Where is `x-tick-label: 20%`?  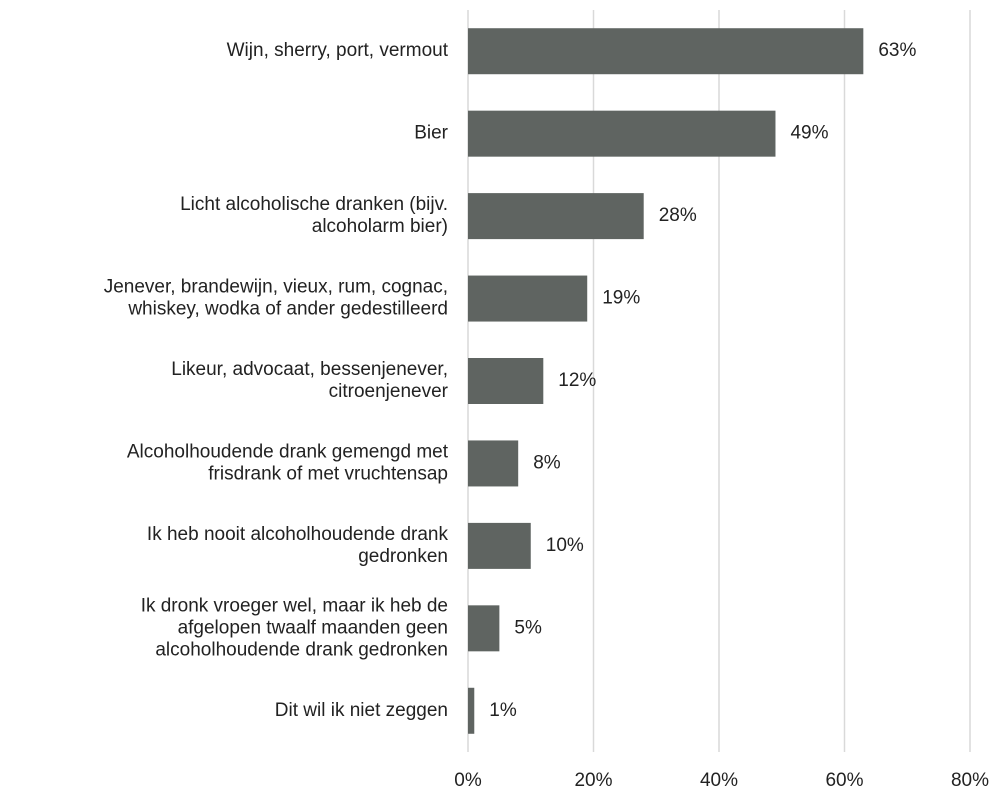 x-tick-label: 20% is located at coordinates (593, 780).